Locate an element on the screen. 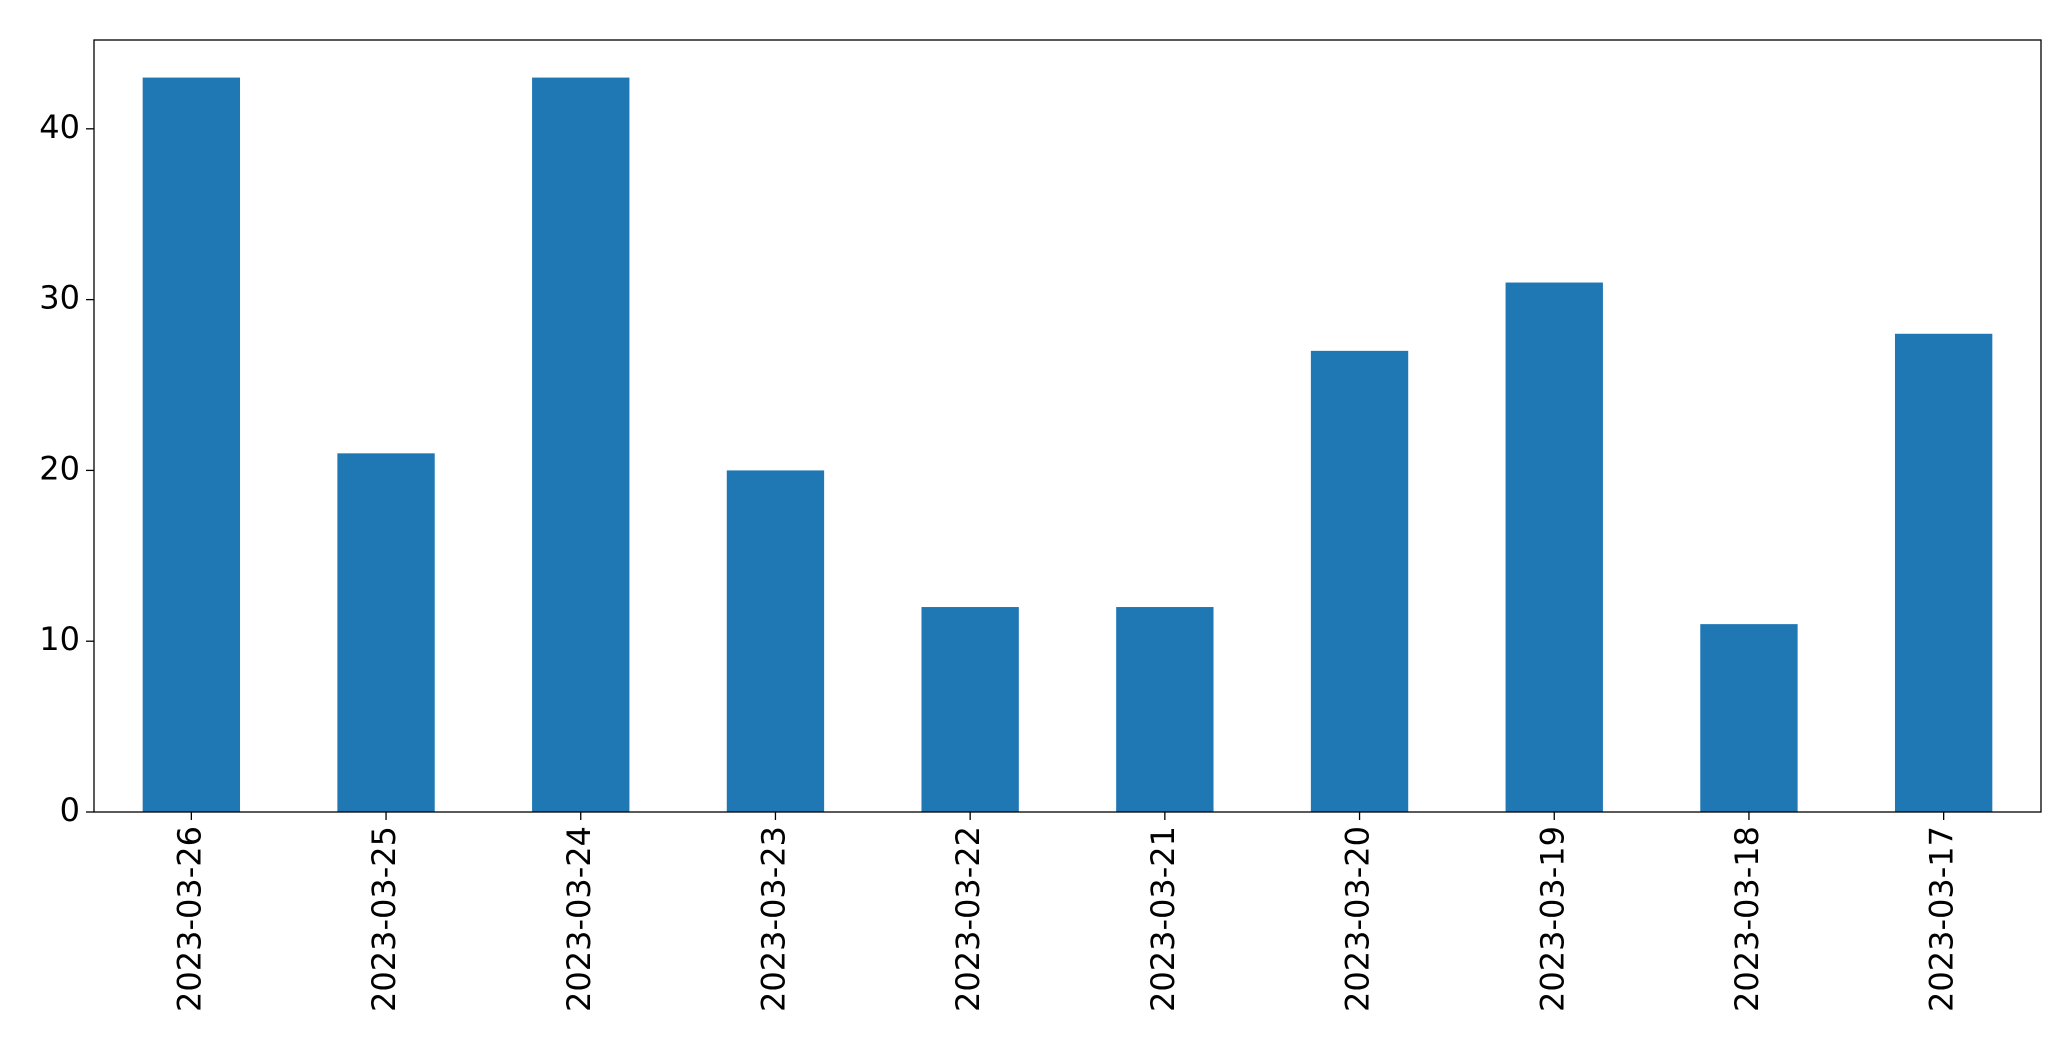  x-tick-label: 2023-03-18 is located at coordinates (1747, 919).